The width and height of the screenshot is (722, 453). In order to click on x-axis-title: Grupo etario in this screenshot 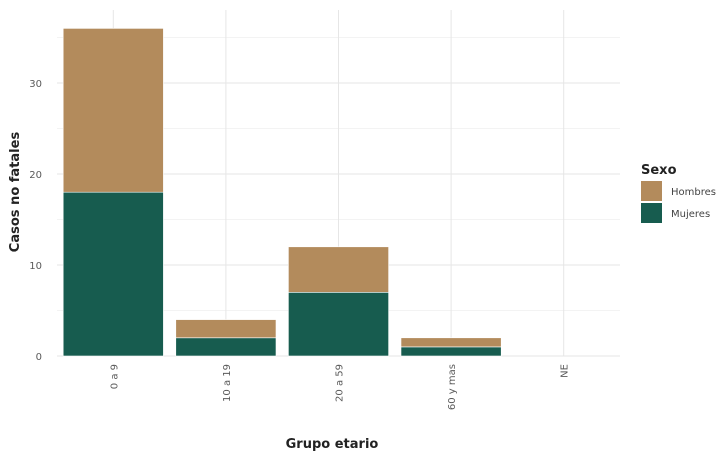, I will do `click(332, 444)`.